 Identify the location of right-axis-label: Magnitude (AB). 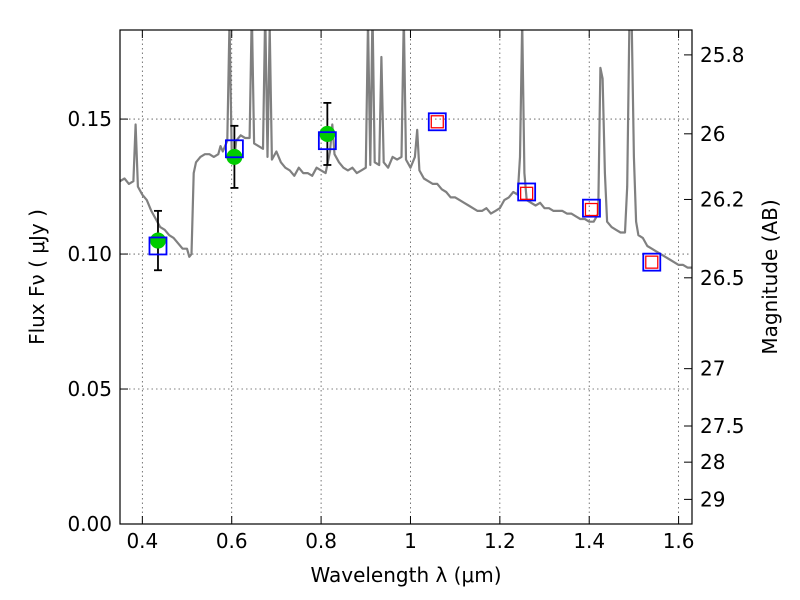
(770, 276).